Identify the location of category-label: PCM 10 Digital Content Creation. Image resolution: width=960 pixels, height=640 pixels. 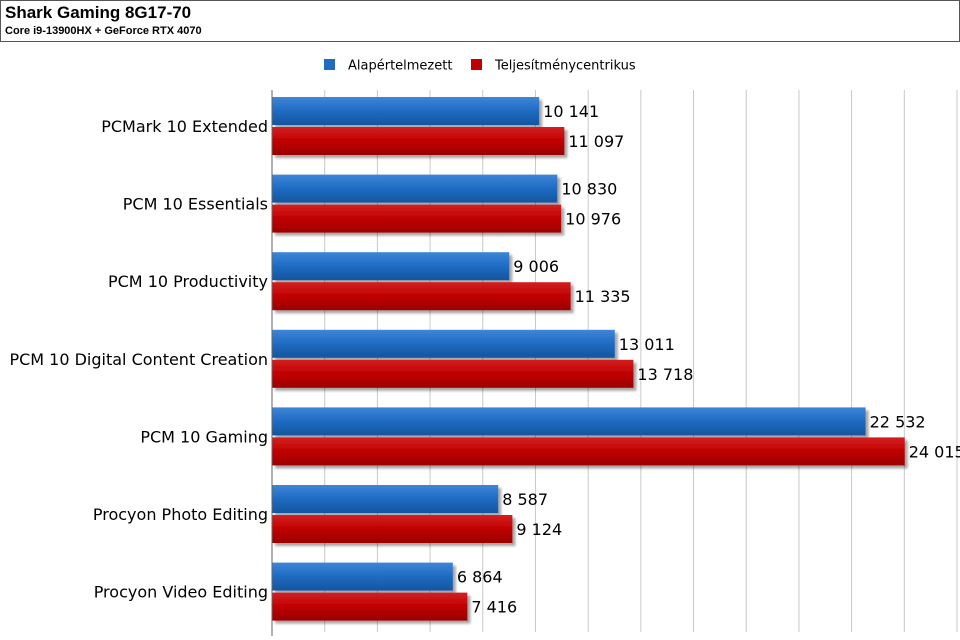
(138, 359).